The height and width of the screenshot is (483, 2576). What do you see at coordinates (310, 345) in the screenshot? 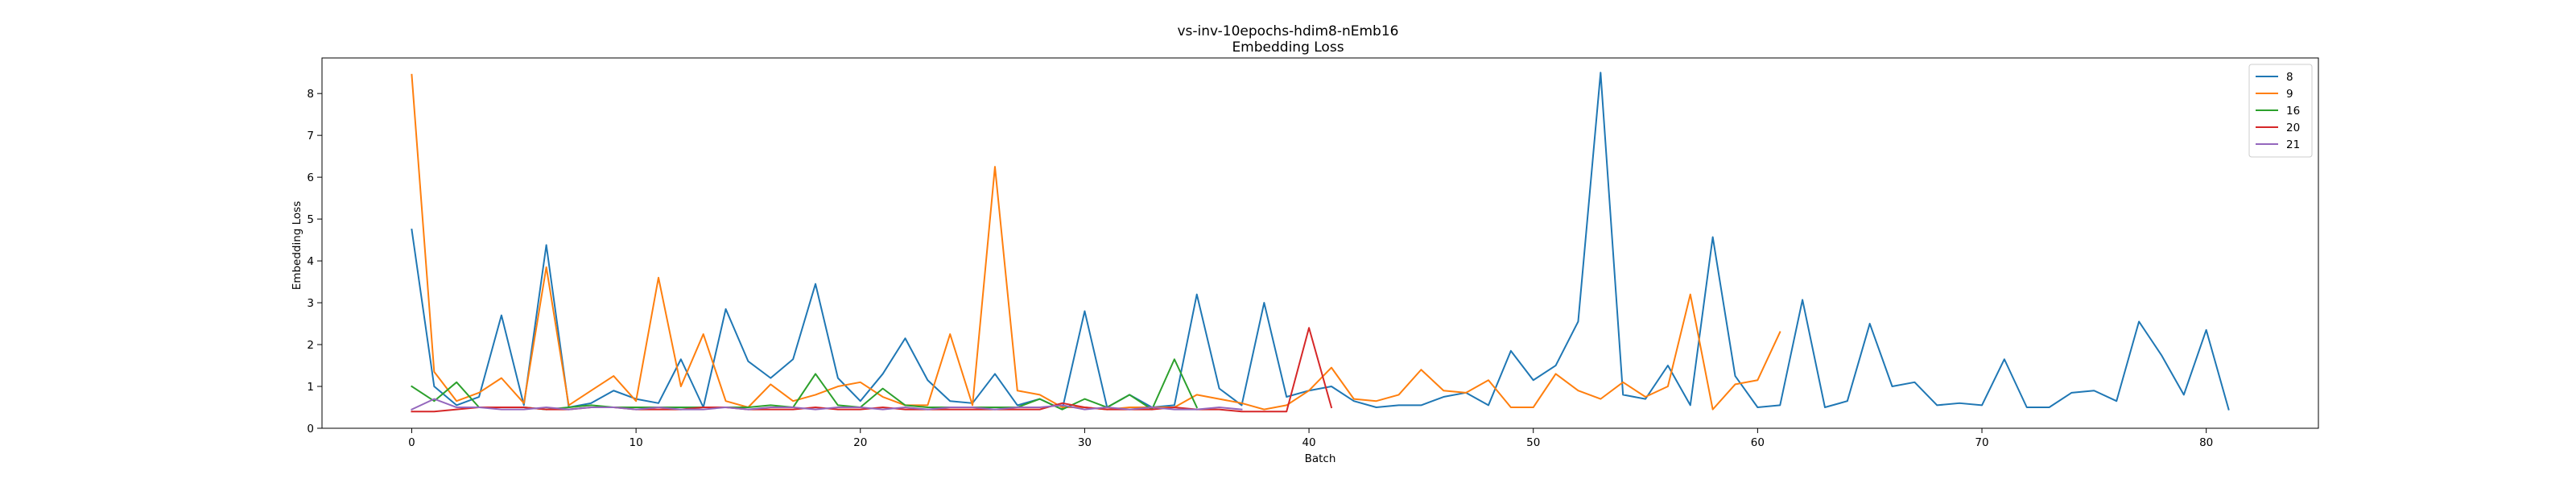
I see `y-tick-label: 2` at bounding box center [310, 345].